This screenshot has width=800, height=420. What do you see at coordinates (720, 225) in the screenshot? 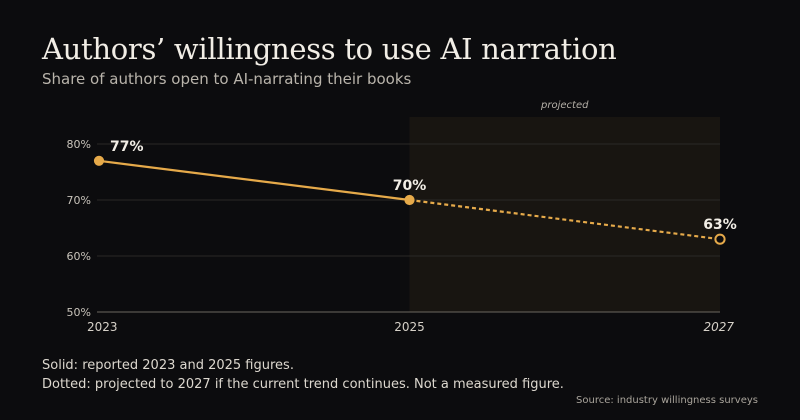
I see `data-label: 63%` at bounding box center [720, 225].